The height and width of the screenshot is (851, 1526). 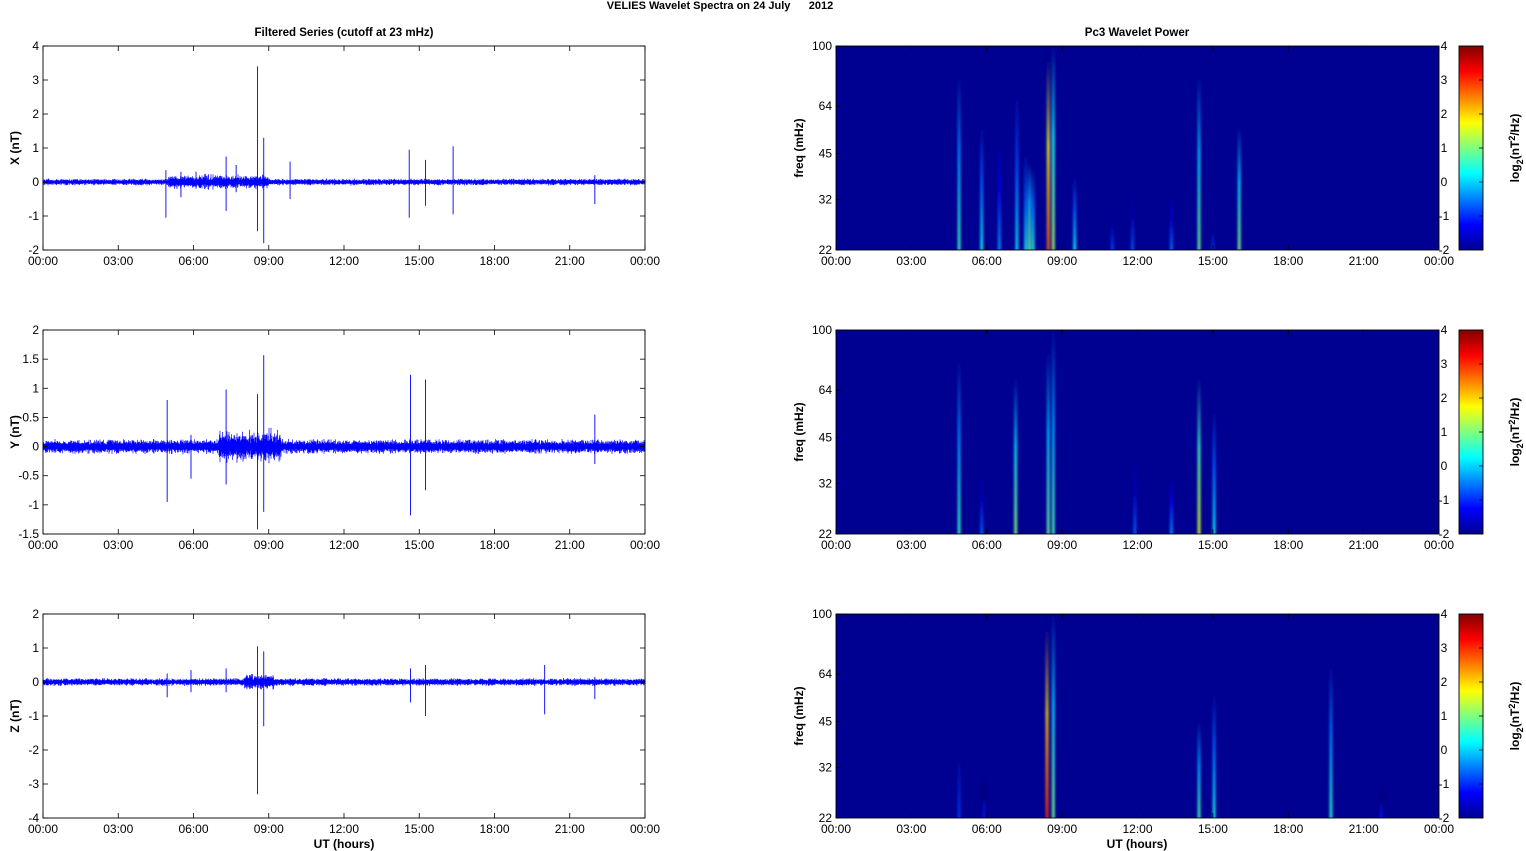 I want to click on wavelet-x-xtick-label: 15:00, so click(x=1213, y=261).